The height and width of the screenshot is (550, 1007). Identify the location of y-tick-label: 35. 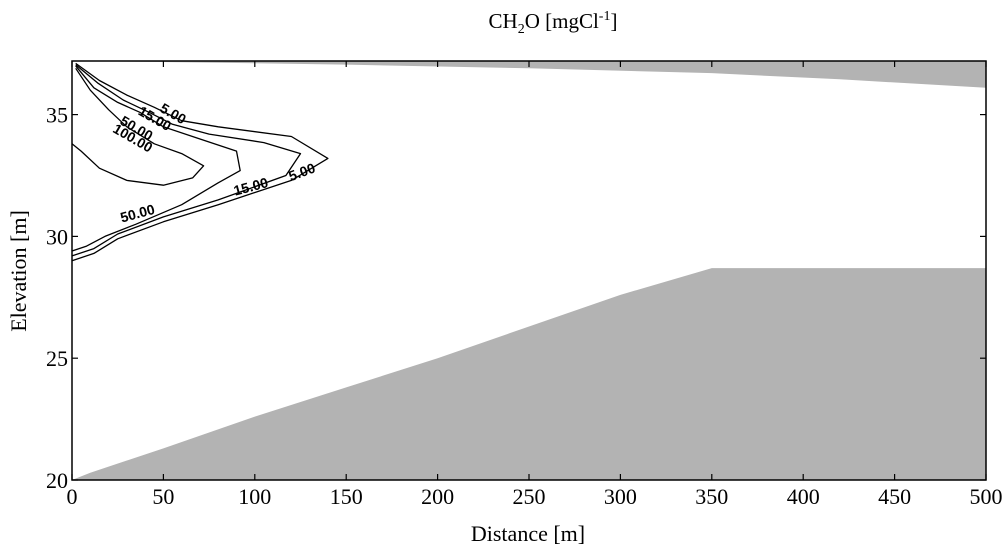
(57, 115).